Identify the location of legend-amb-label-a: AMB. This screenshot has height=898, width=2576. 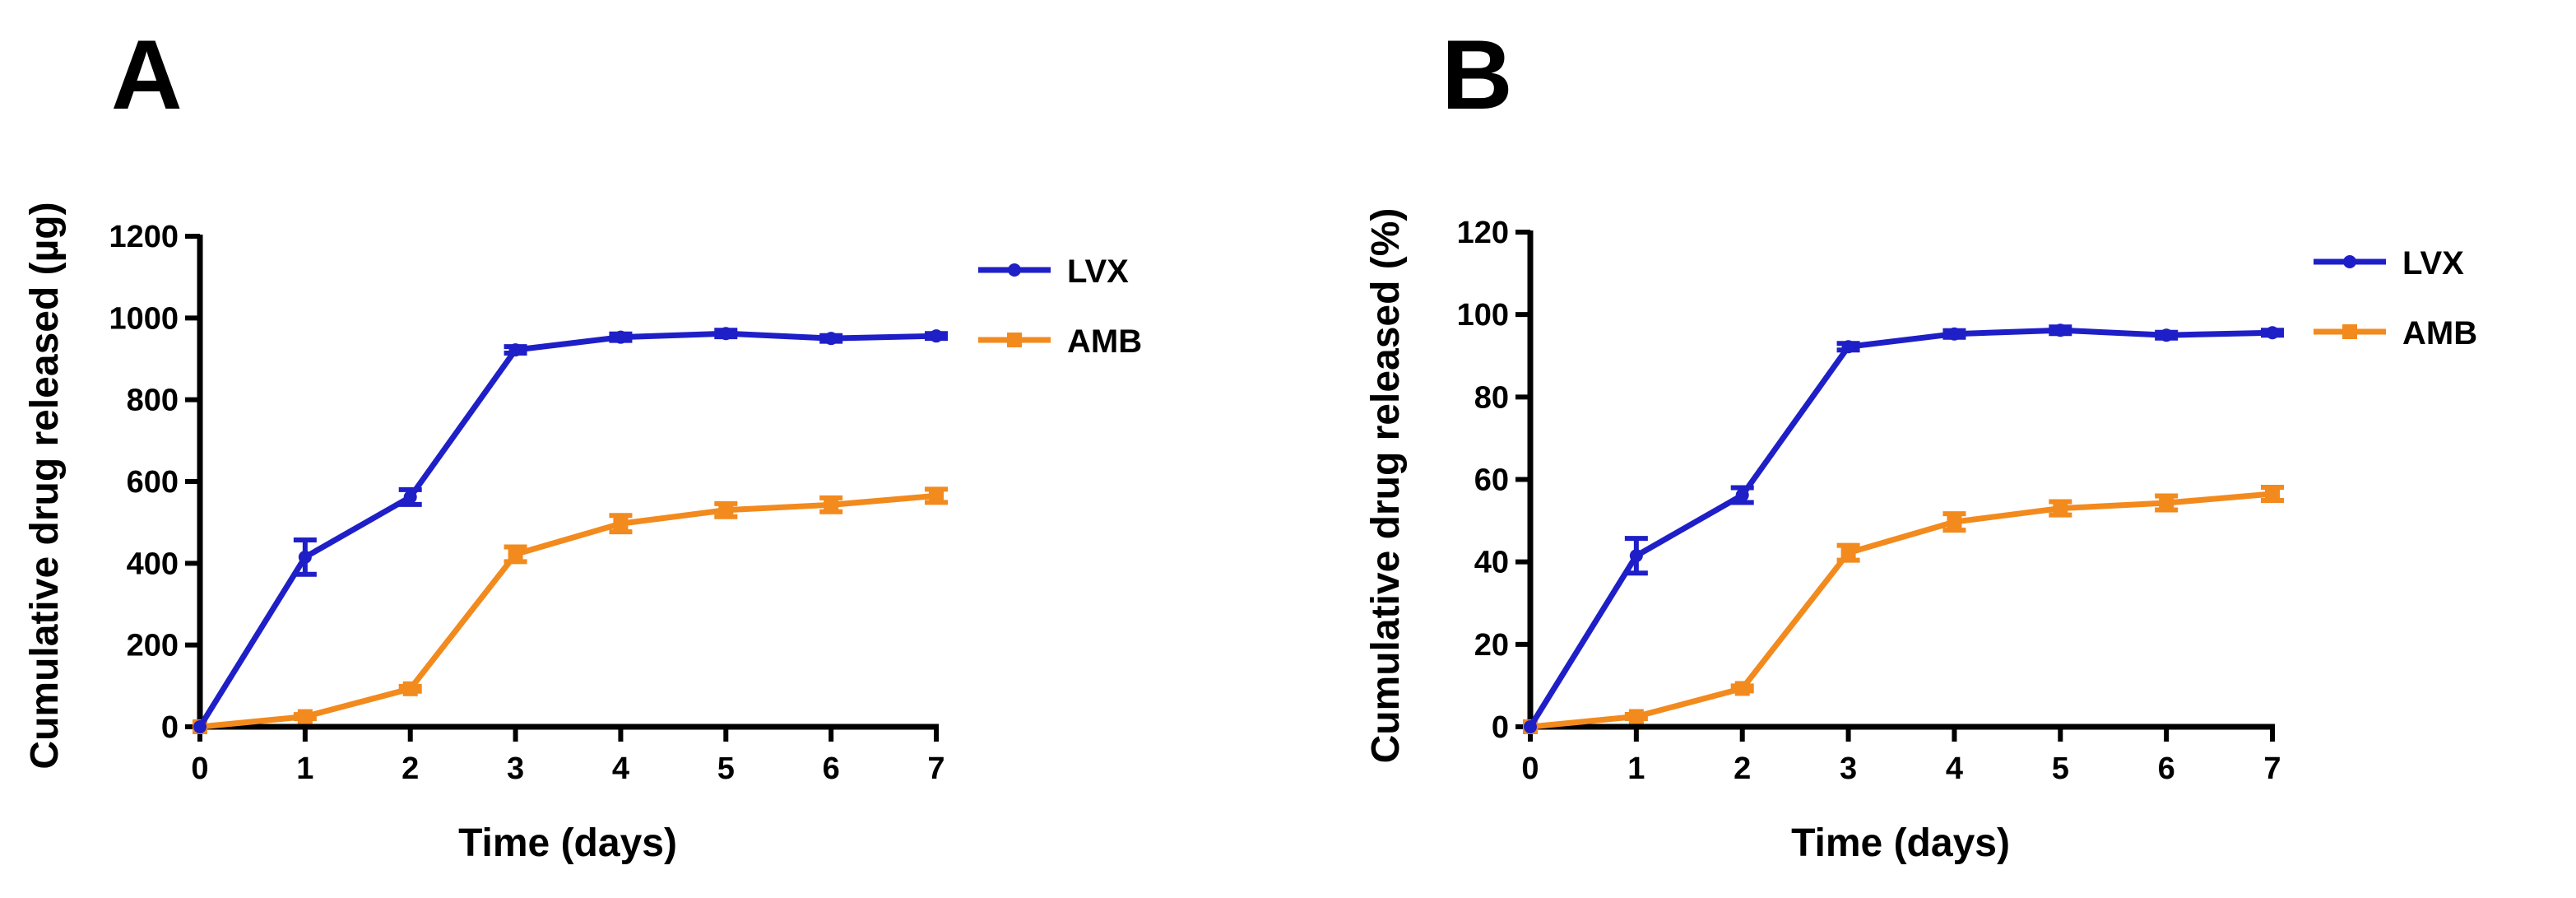
(1104, 341).